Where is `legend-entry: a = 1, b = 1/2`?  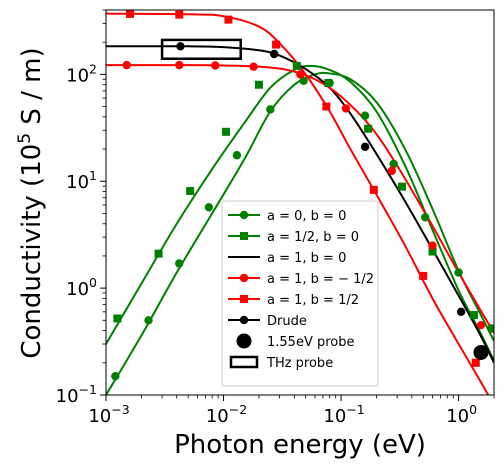
legend-entry: a = 1, b = 1/2 is located at coordinates (293, 300).